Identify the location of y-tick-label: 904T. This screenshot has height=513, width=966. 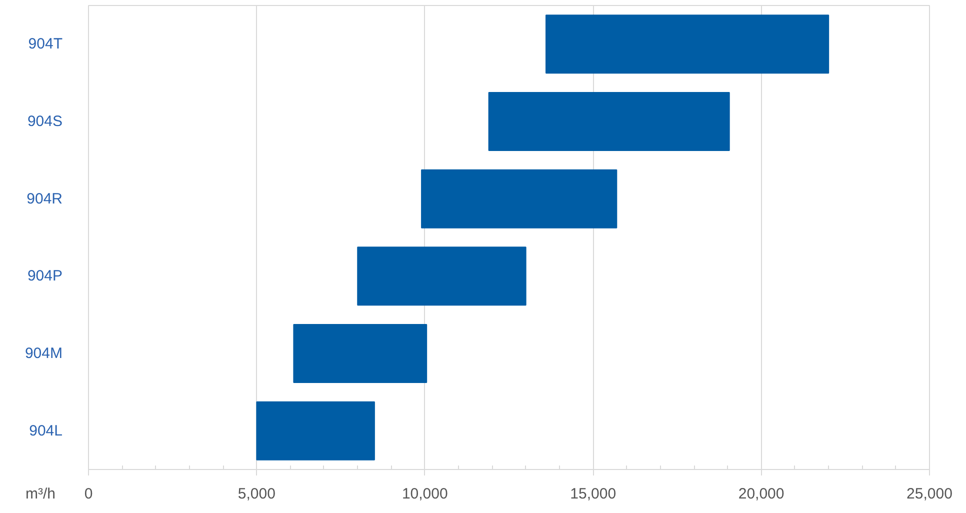
(45, 44).